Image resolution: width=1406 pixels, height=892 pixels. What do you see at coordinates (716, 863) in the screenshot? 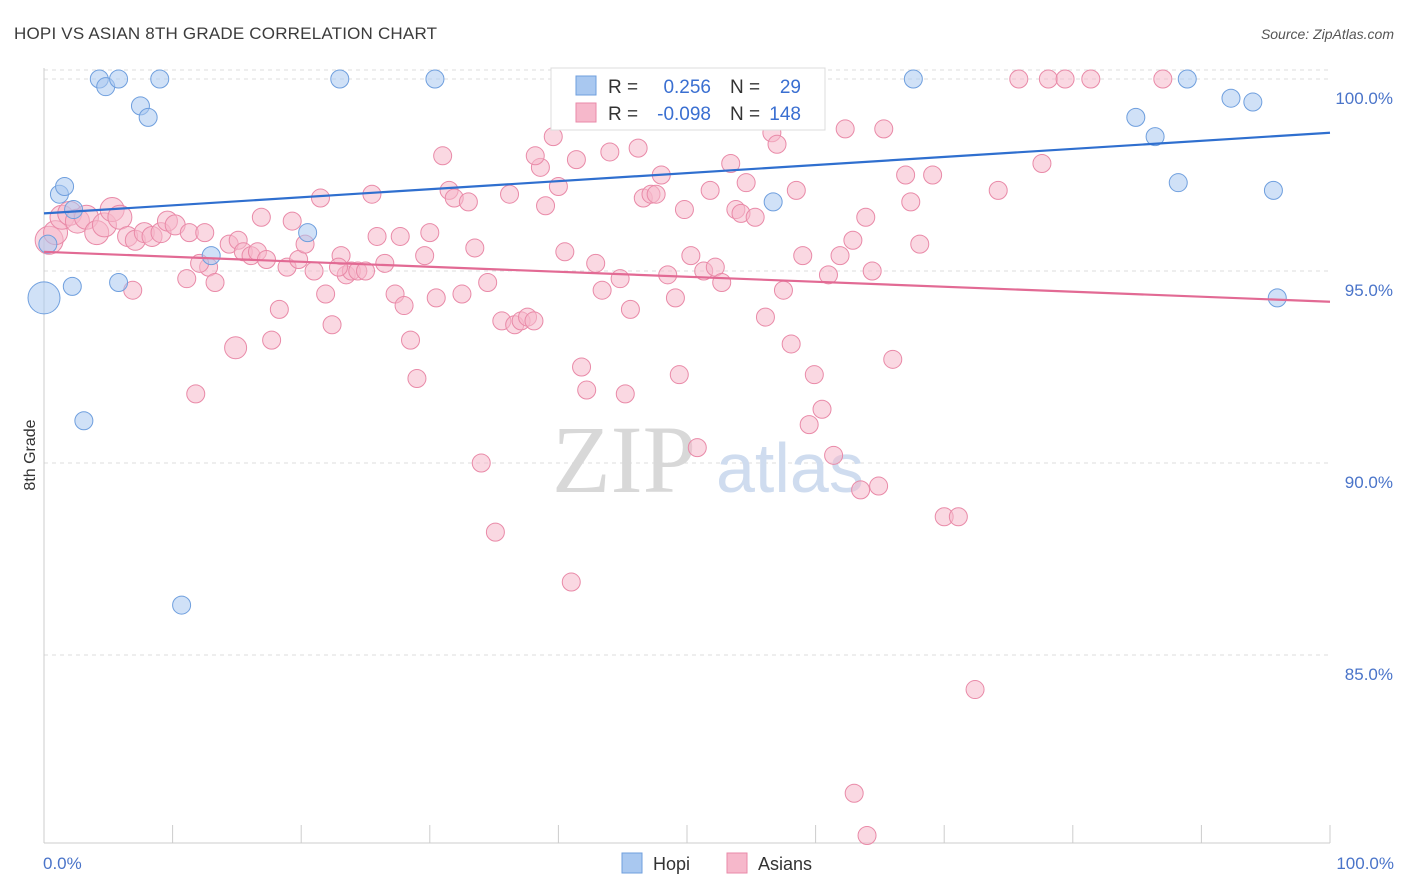
I see `series-legend: Hopi Asians` at bounding box center [716, 863].